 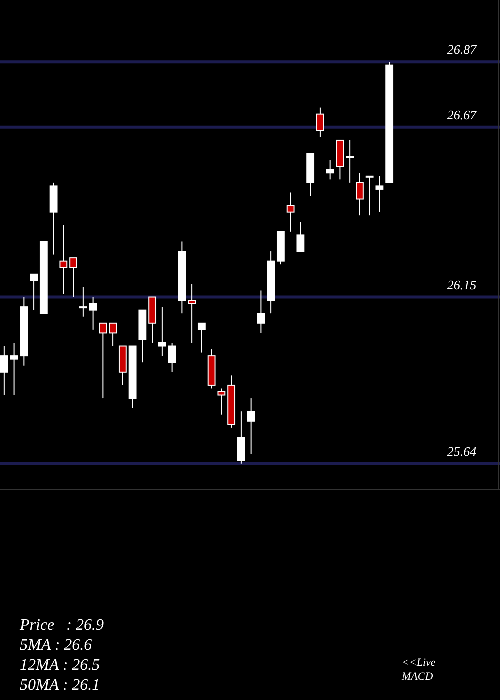 I want to click on text: 50MA : 26.1, so click(x=60, y=685).